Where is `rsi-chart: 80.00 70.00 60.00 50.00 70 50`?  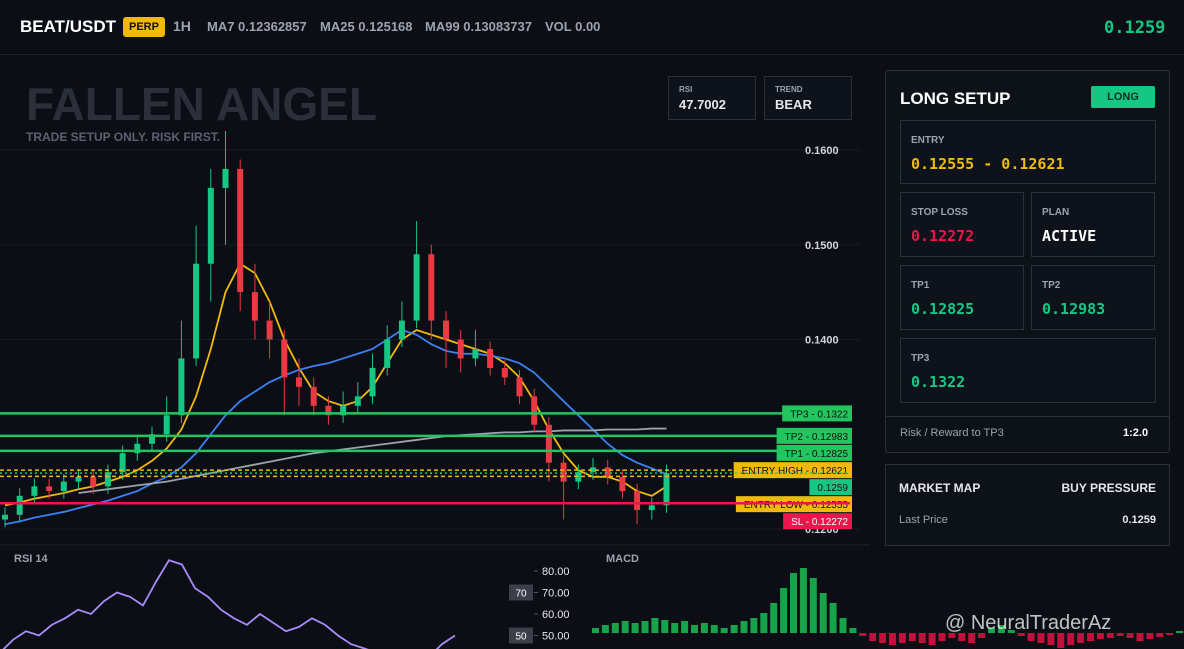
rsi-chart: 80.00 70.00 60.00 50.00 70 50 is located at coordinates (286, 604).